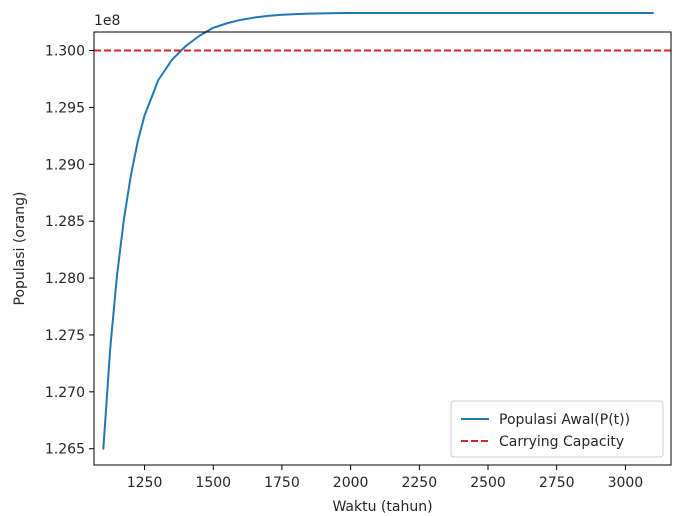  Describe the element at coordinates (65, 450) in the screenshot. I see `y-tick-label: 1.265` at that location.